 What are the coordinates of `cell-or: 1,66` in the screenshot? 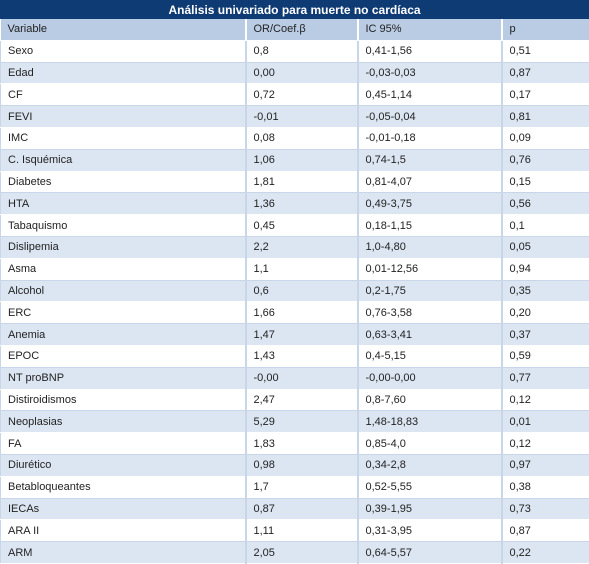 It's located at (302, 313).